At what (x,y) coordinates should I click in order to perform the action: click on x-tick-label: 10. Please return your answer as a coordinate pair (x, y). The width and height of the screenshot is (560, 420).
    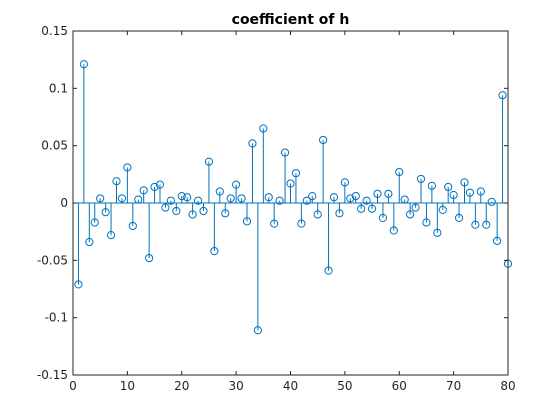
    Looking at the image, I should click on (127, 386).